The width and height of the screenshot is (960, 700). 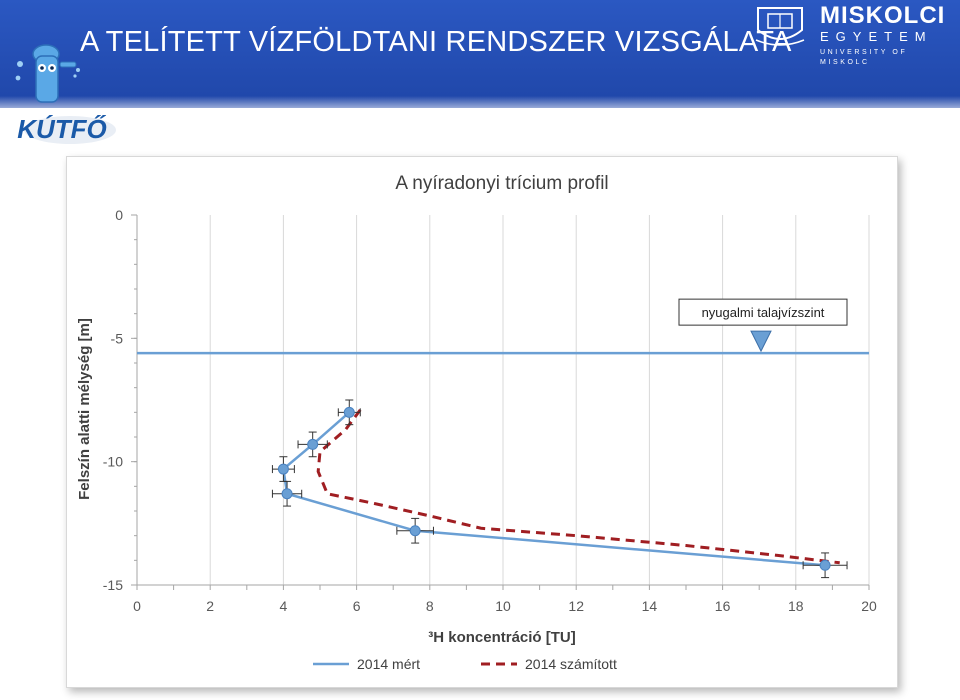 What do you see at coordinates (883, 15) in the screenshot?
I see `university-main-name: MISKOLCI` at bounding box center [883, 15].